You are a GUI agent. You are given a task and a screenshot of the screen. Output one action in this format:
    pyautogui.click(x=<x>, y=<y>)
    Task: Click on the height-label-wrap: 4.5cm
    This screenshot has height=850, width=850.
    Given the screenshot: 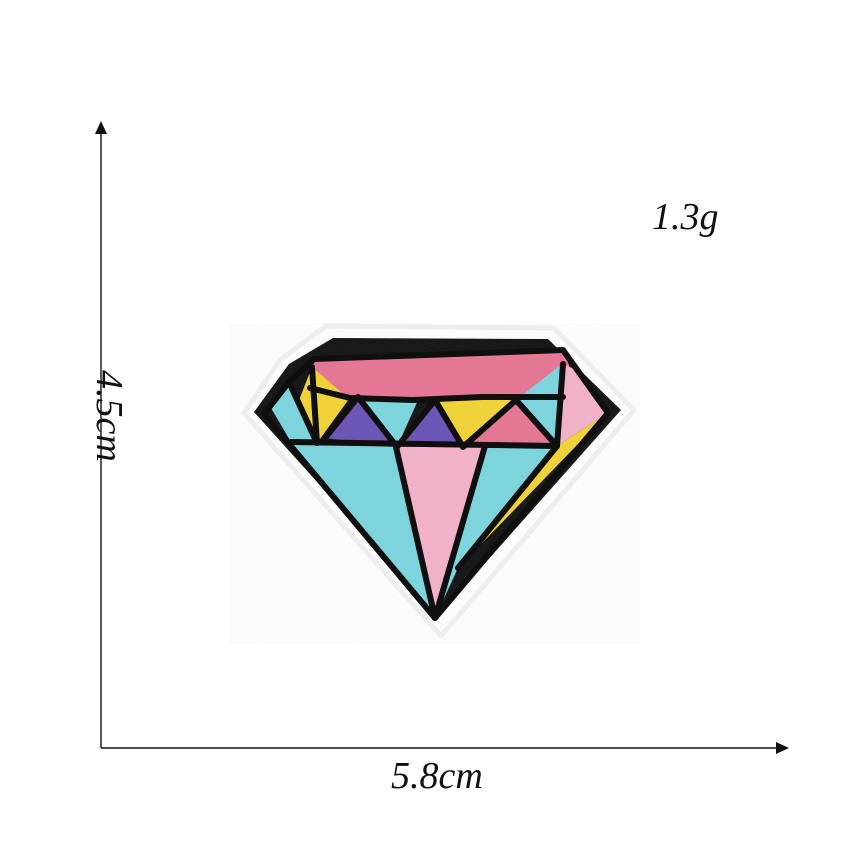 What is the action you would take?
    pyautogui.click(x=108, y=425)
    